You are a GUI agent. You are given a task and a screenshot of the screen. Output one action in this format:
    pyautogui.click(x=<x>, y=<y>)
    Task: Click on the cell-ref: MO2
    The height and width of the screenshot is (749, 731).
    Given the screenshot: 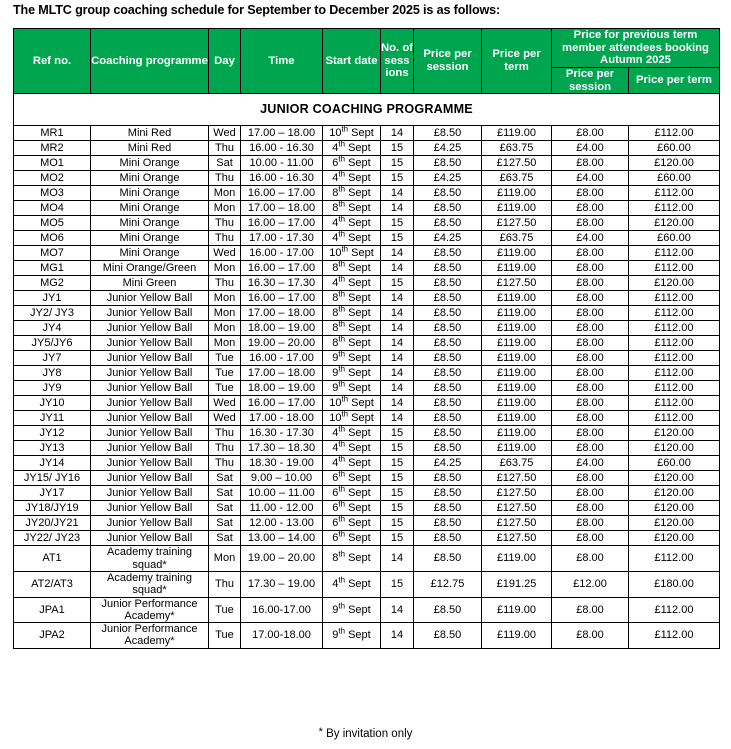 What is the action you would take?
    pyautogui.click(x=52, y=178)
    